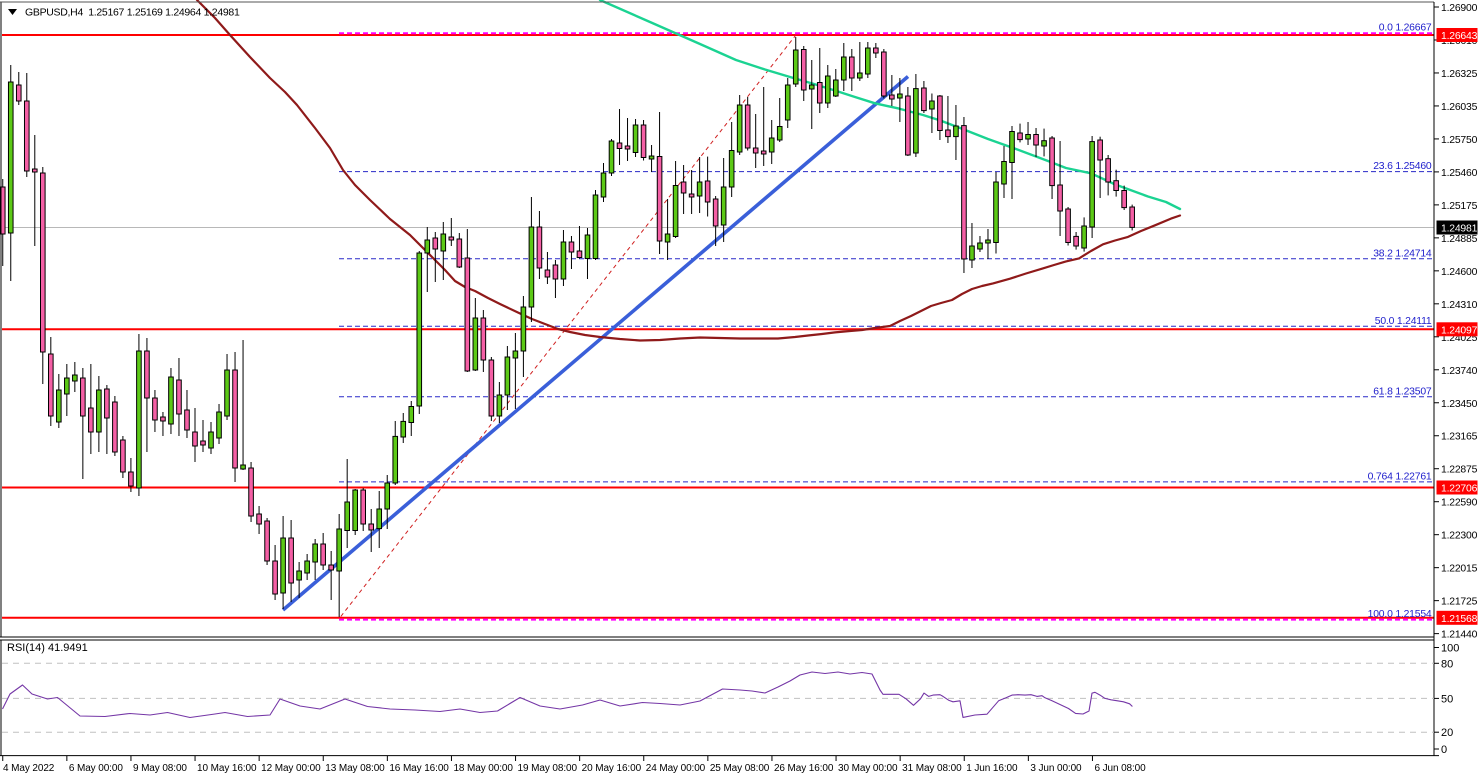 The image size is (1480, 777). Describe the element at coordinates (676, 768) in the screenshot. I see `svg-text: 24 May 00:00` at that location.